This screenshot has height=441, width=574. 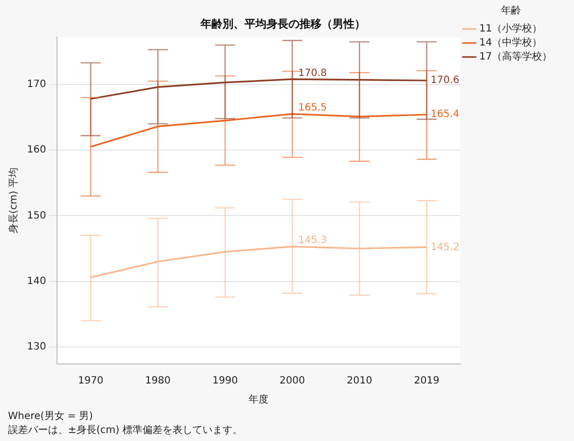 What do you see at coordinates (312, 240) in the screenshot?
I see `data-label: 145.3` at bounding box center [312, 240].